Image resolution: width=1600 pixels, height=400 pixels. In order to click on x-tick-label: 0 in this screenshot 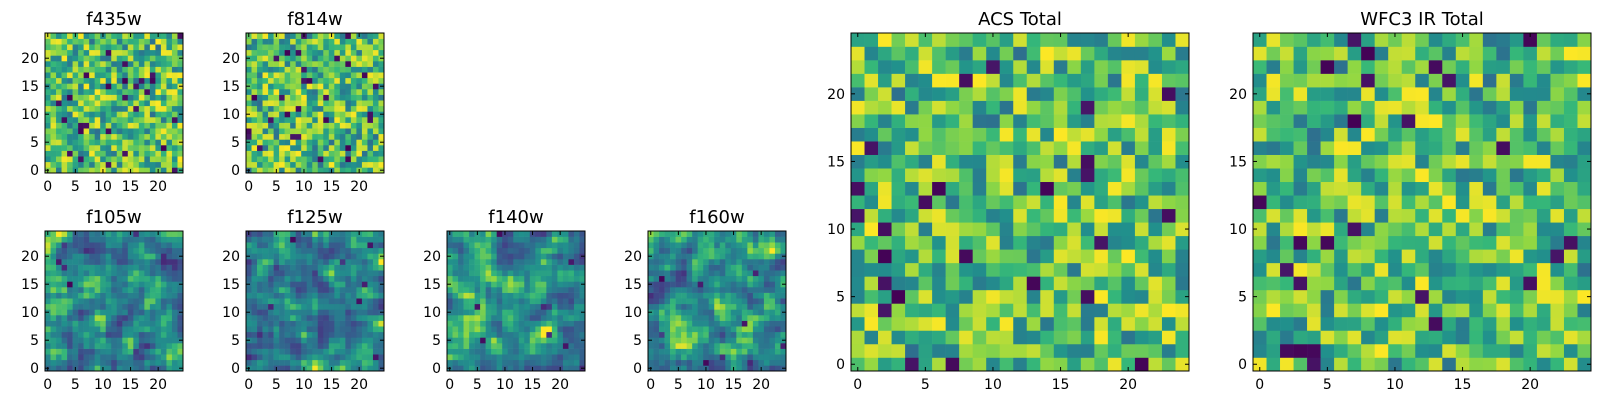, I will do `click(47, 187)`.